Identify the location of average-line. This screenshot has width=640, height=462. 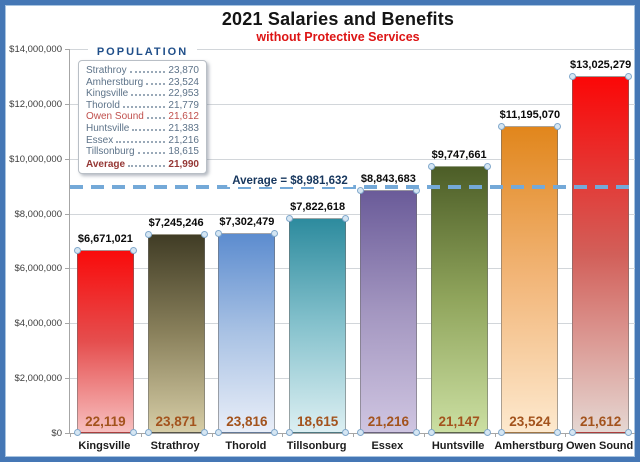
(352, 186).